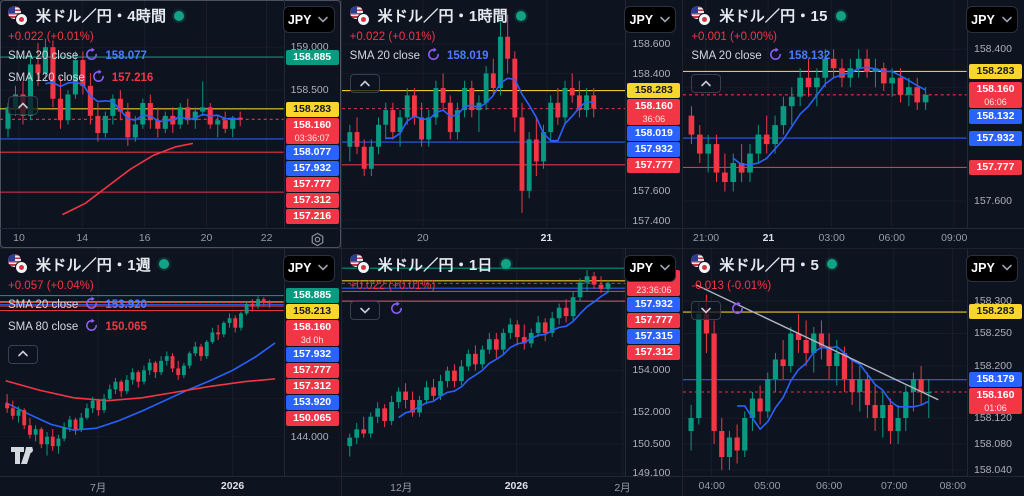  What do you see at coordinates (995, 95) in the screenshot?
I see `current-price-label: 158.160 06:06` at bounding box center [995, 95].